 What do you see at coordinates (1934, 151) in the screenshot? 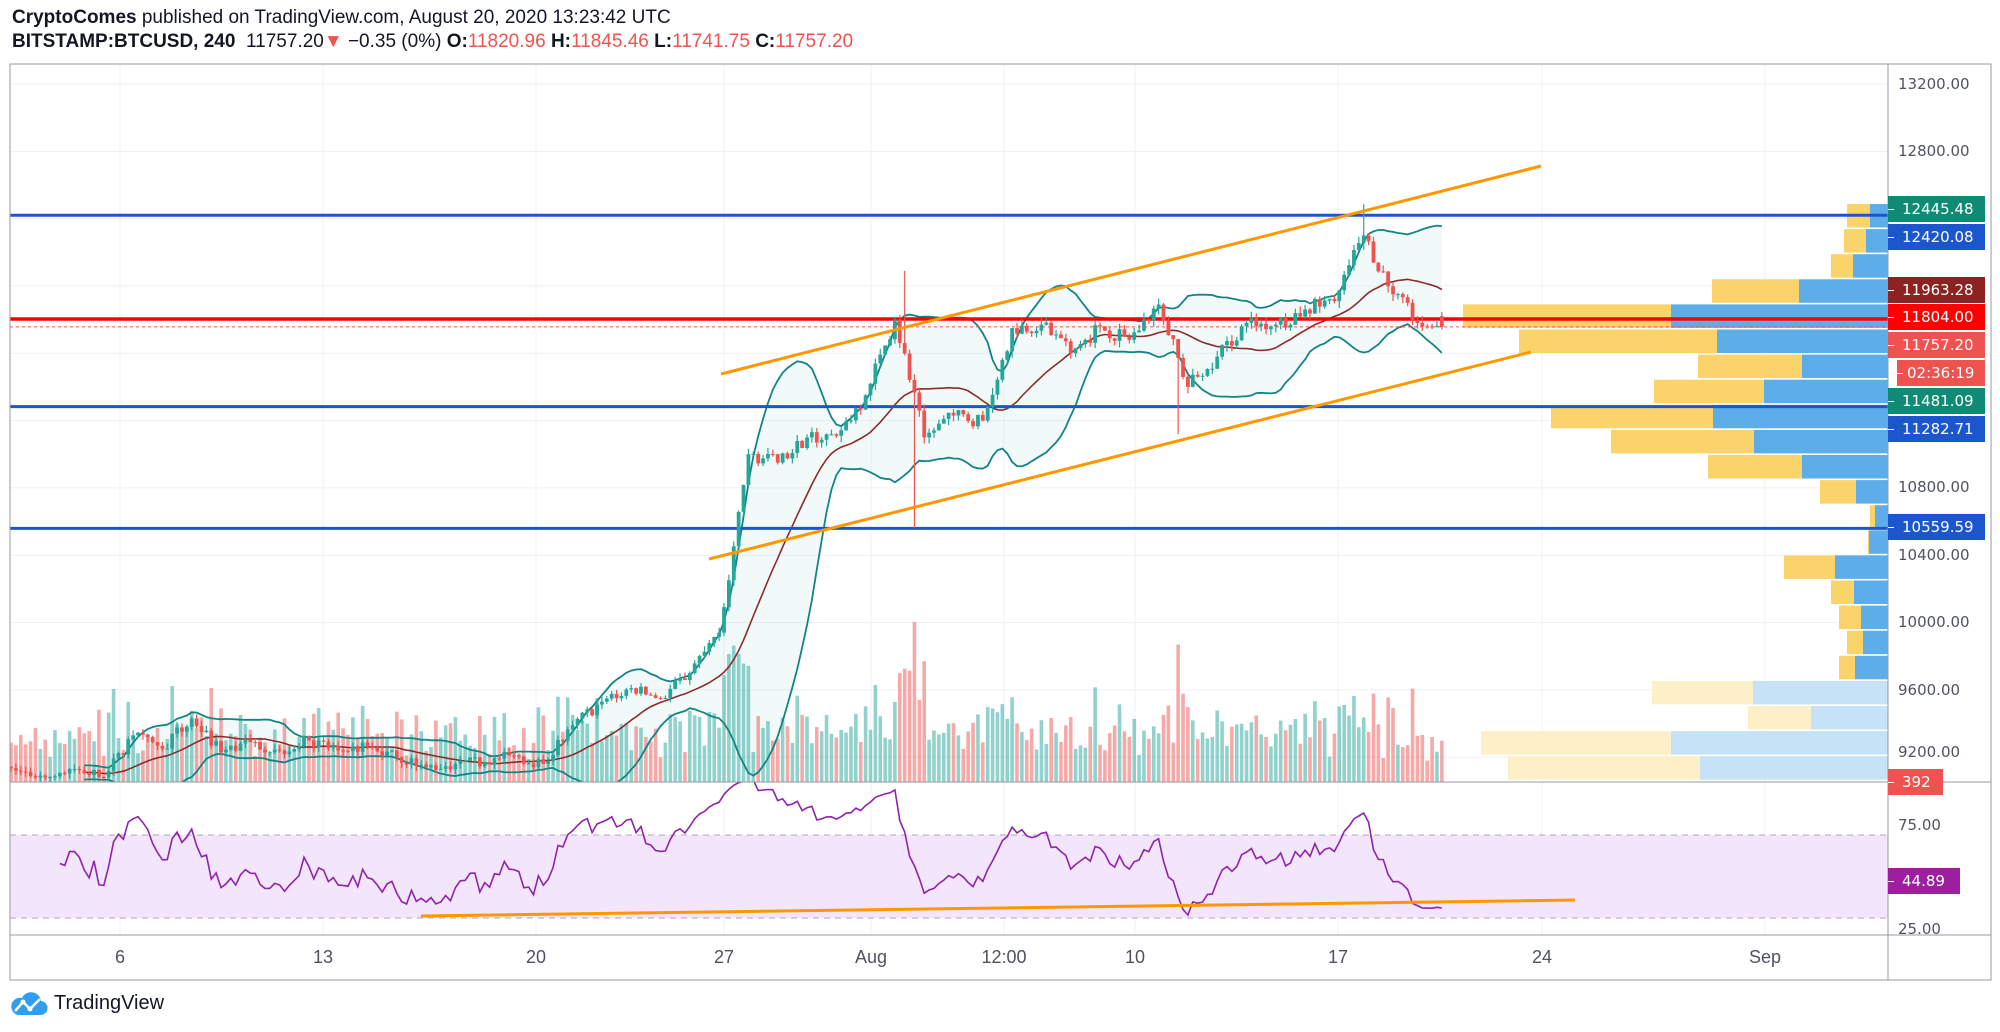
I see `price-tick: 12800.00` at bounding box center [1934, 151].